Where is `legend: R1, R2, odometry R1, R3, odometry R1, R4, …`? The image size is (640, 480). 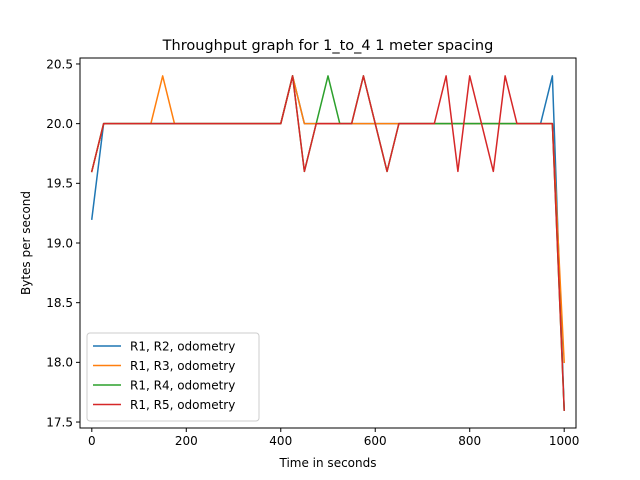 legend: R1, R2, odometry R1, R3, odometry R1, R4, … is located at coordinates (173, 377).